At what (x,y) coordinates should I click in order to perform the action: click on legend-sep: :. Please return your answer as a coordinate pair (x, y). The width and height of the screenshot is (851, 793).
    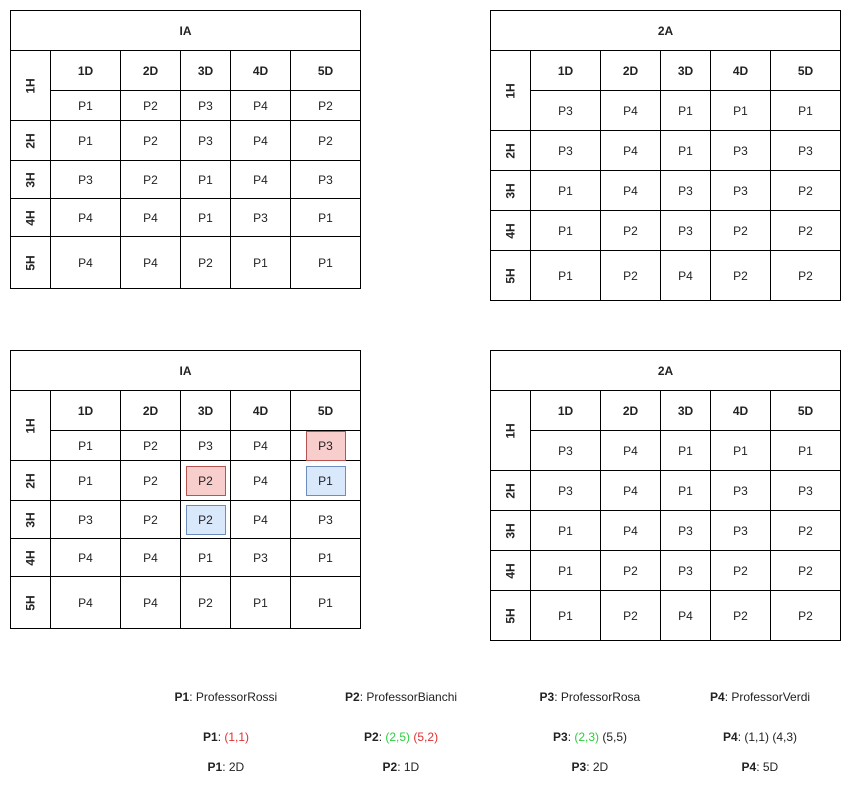
    Looking at the image, I should click on (741, 737).